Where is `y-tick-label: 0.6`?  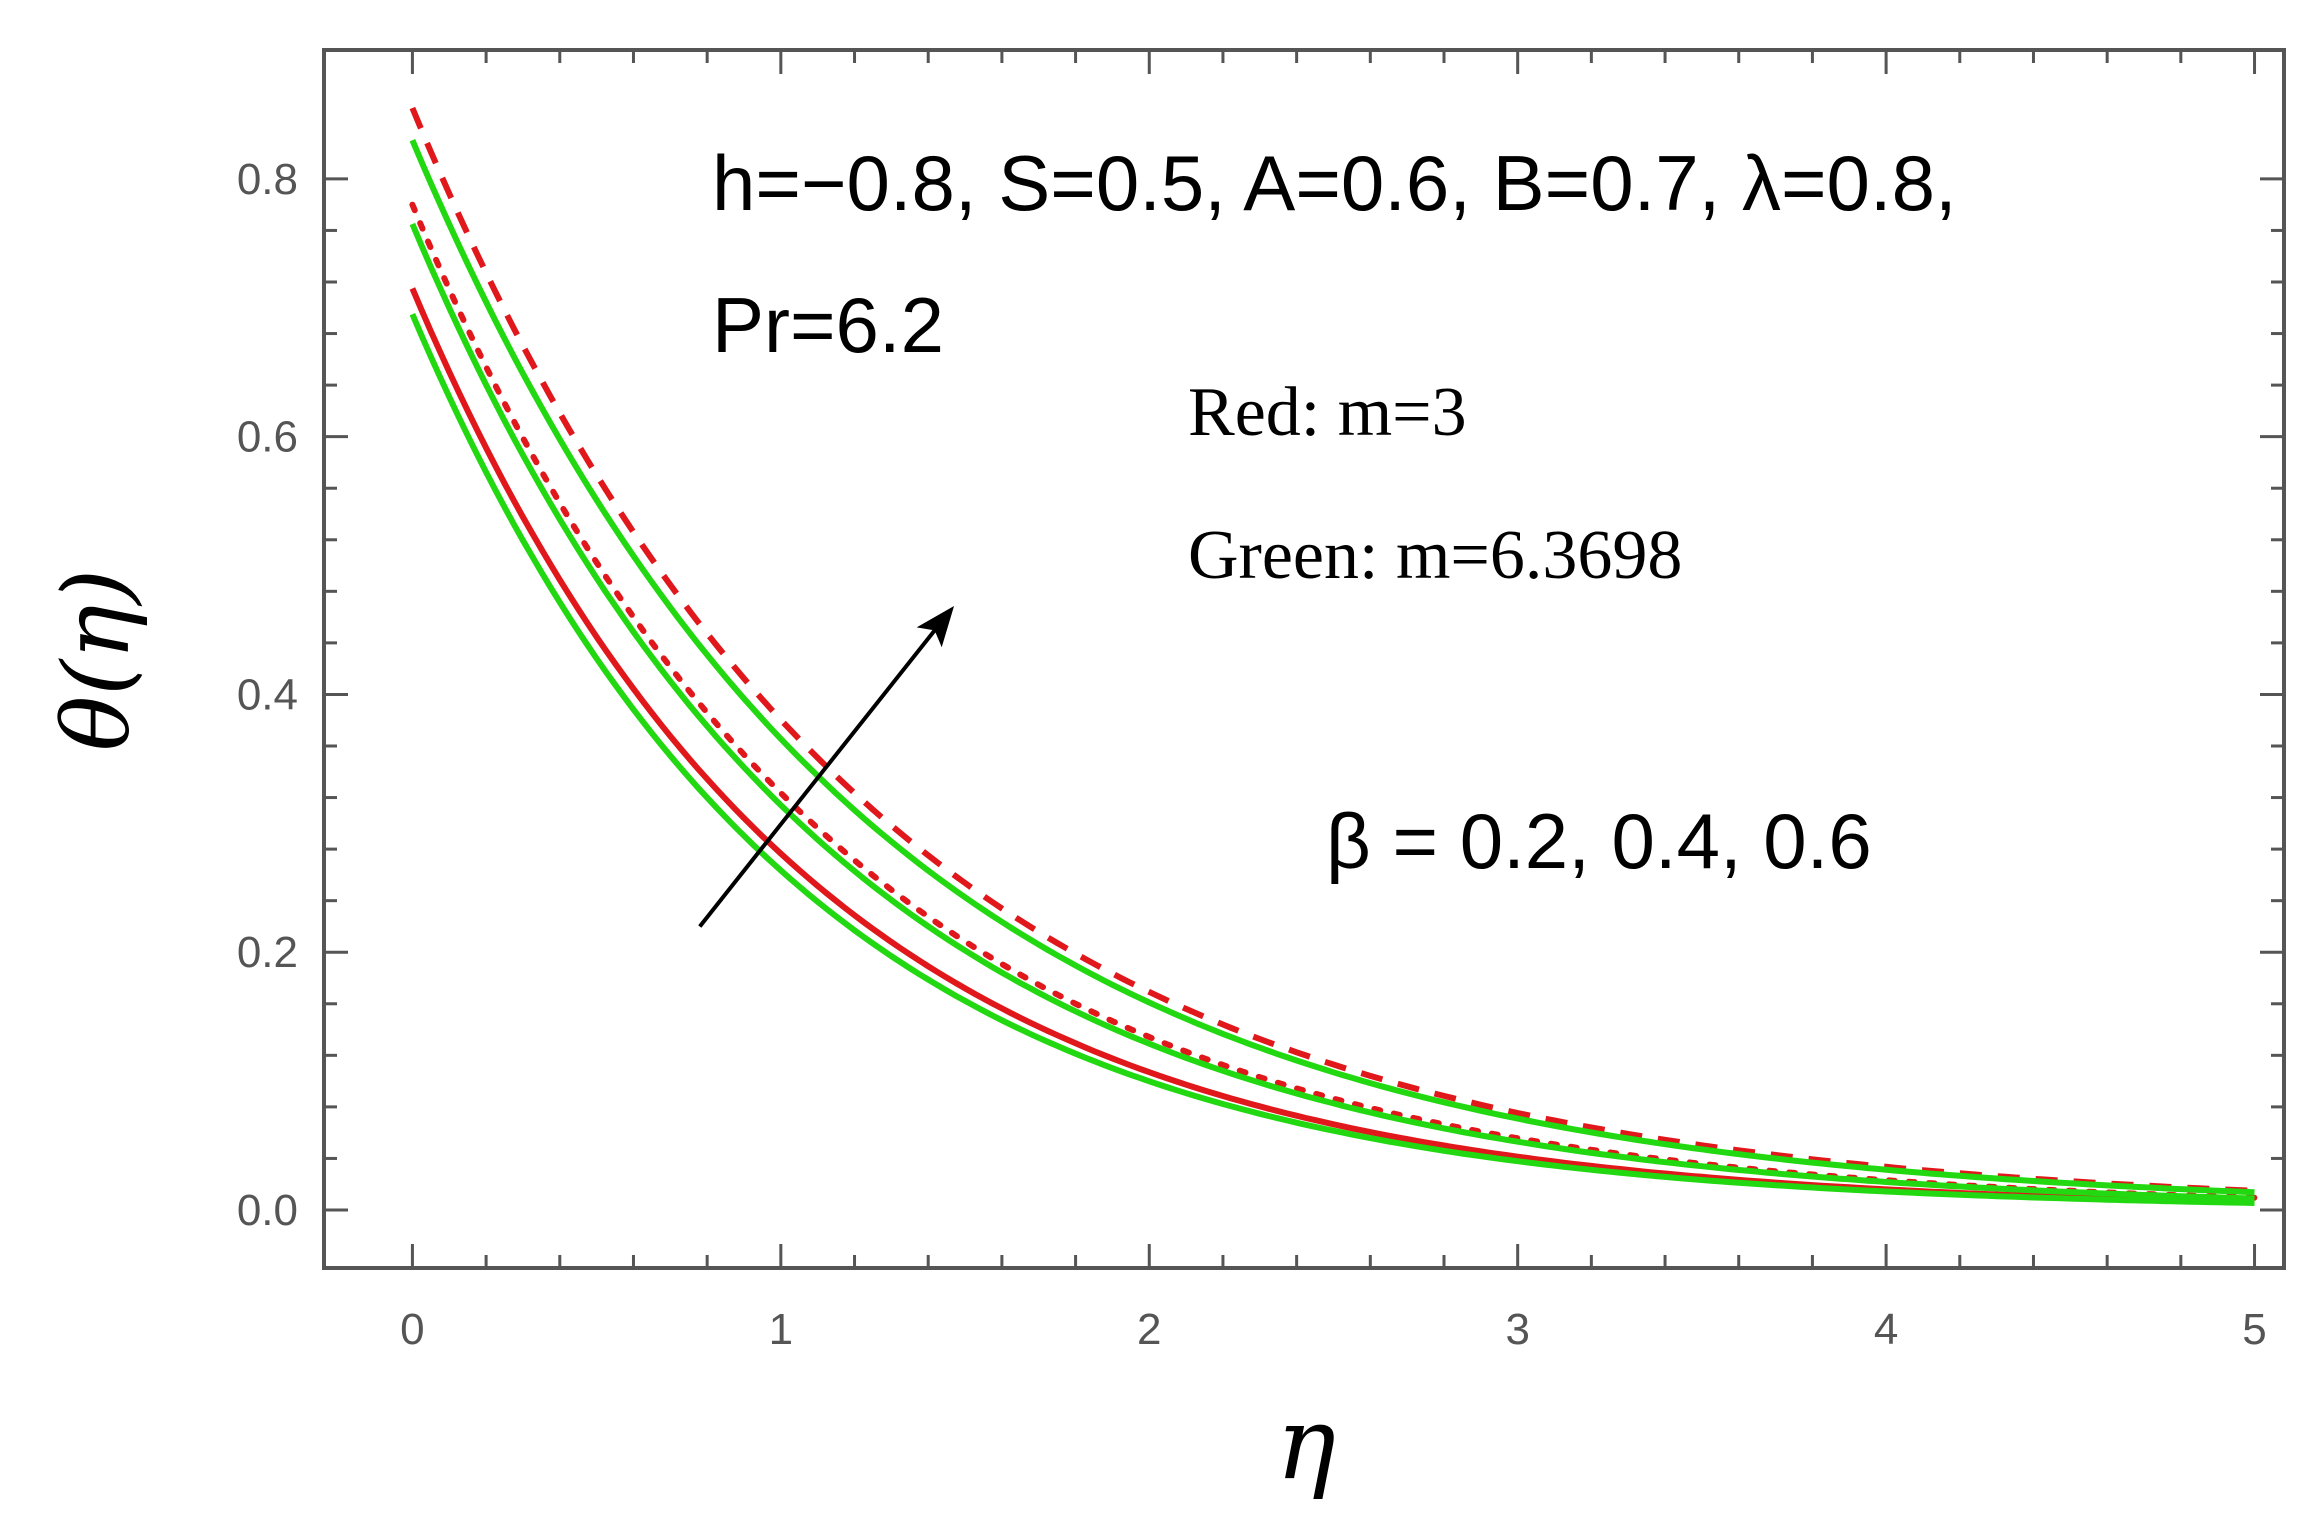
y-tick-label: 0.6 is located at coordinates (267, 437).